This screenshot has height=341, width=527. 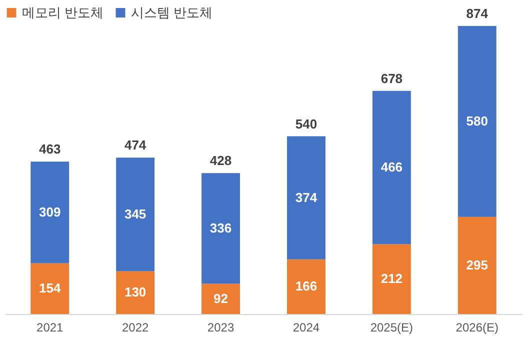 I want to click on total-label: 874, so click(x=477, y=13).